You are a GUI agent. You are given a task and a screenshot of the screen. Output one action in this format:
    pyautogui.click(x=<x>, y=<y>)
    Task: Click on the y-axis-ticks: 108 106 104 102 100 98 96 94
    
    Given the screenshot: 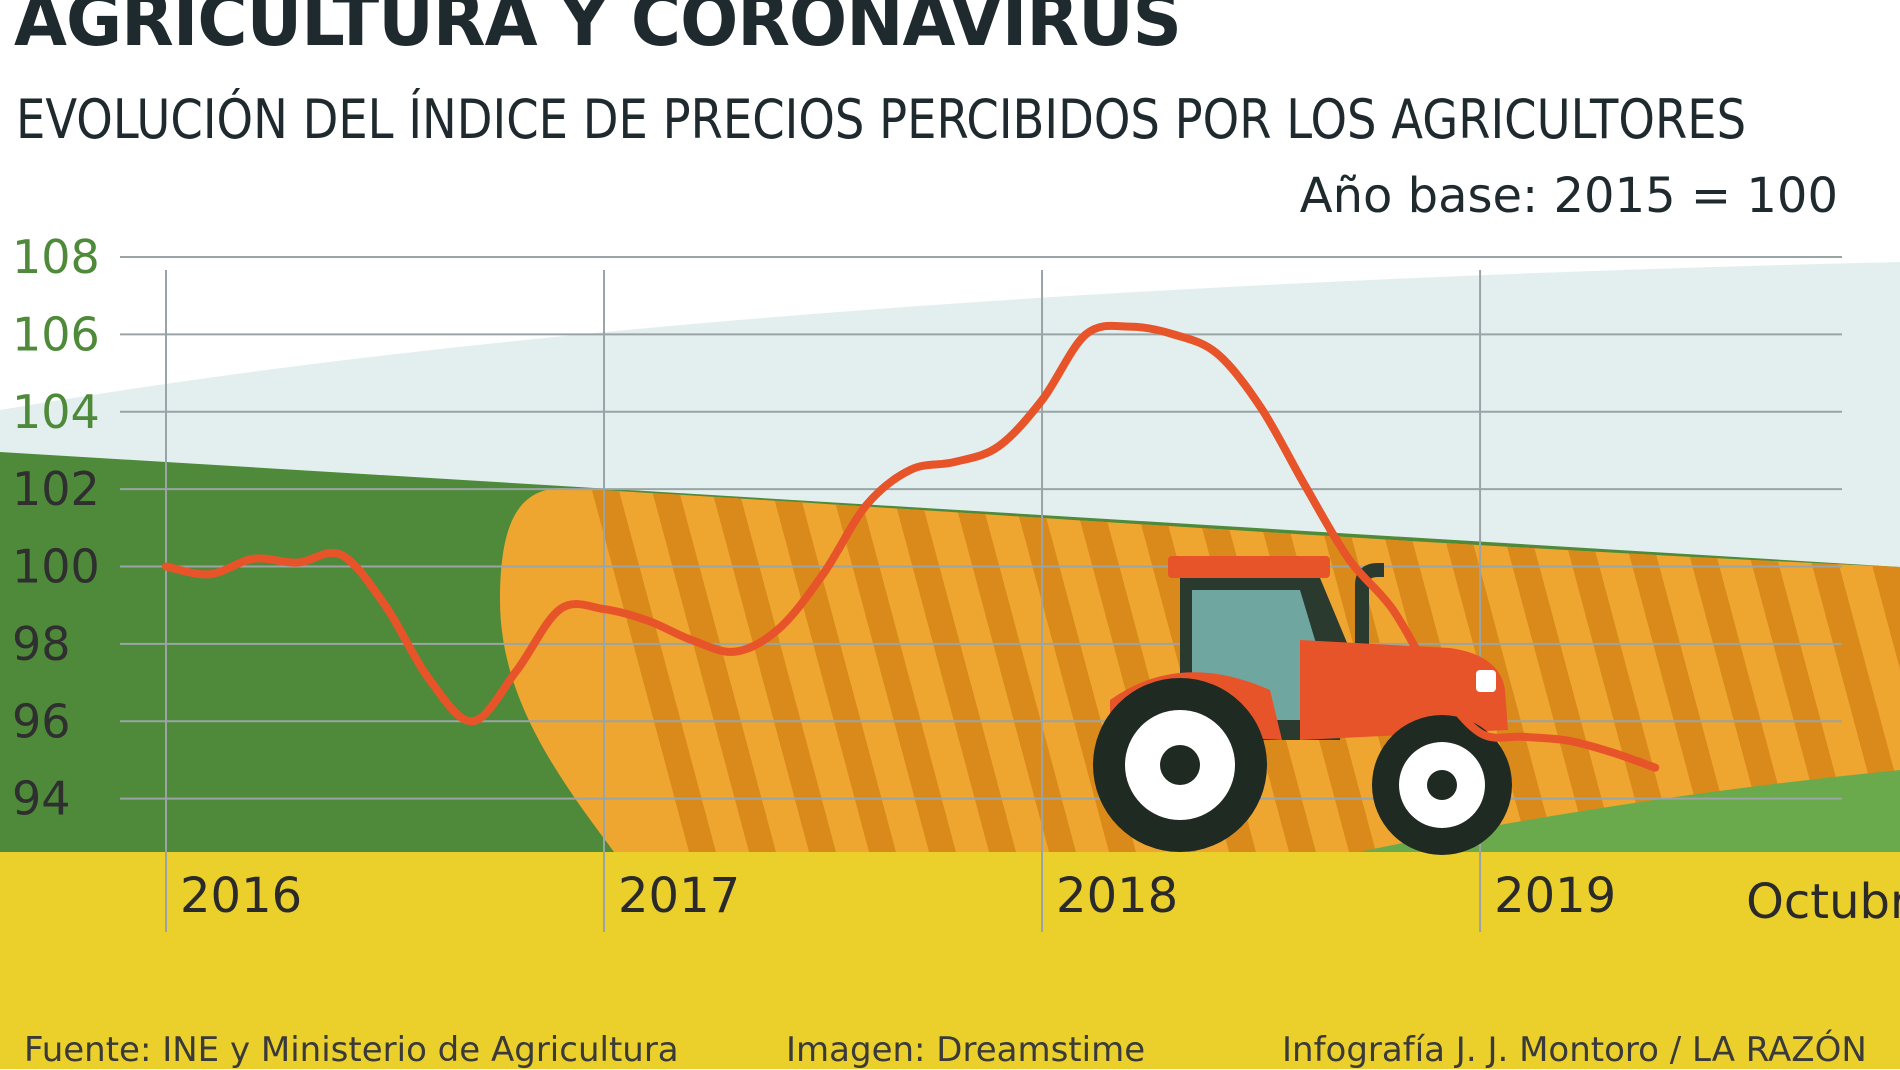 What is the action you would take?
    pyautogui.click(x=56, y=528)
    